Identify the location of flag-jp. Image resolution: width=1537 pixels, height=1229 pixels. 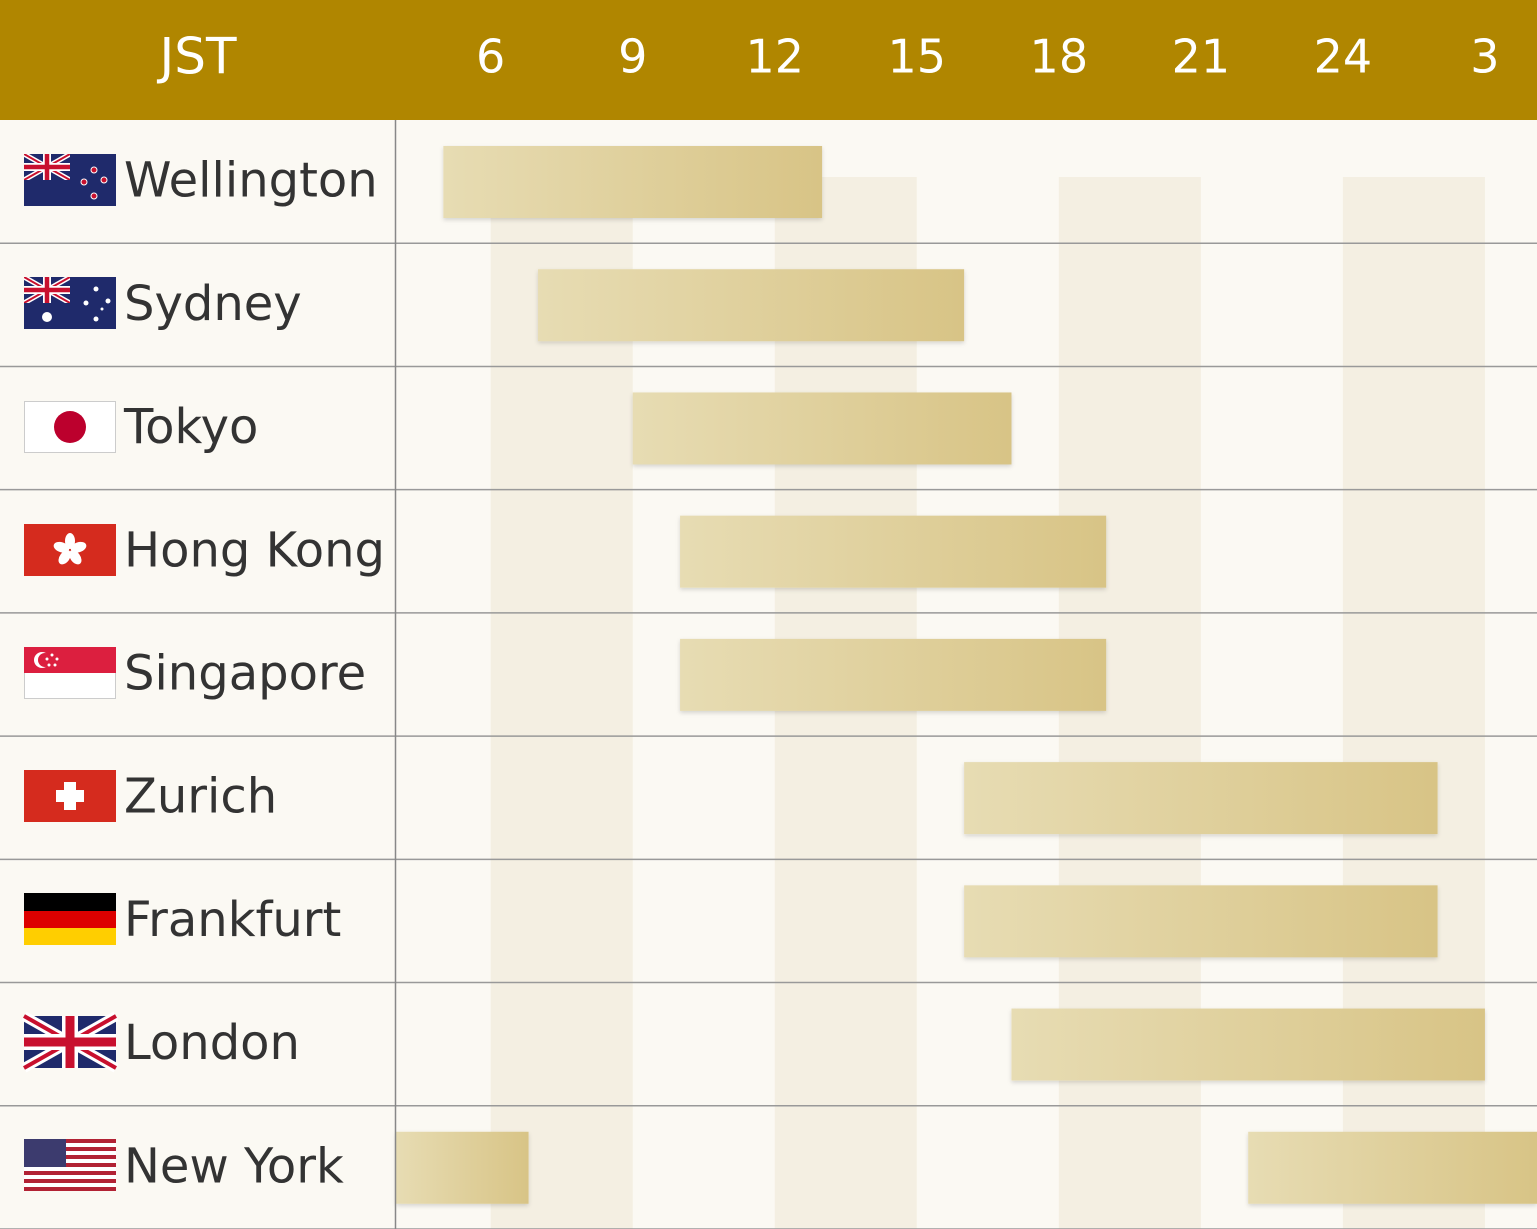
(70, 427).